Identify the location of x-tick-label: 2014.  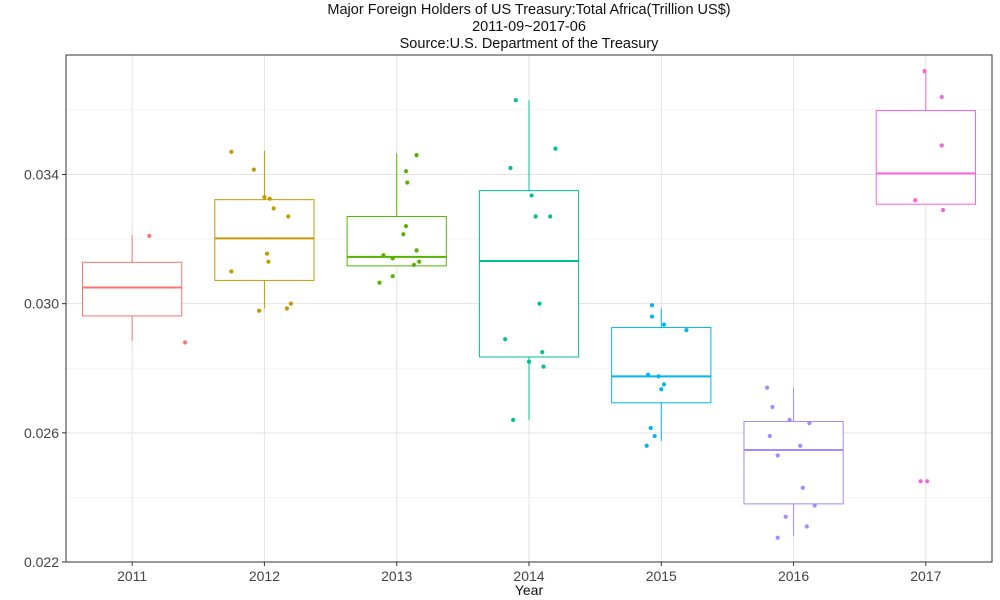
(528, 576).